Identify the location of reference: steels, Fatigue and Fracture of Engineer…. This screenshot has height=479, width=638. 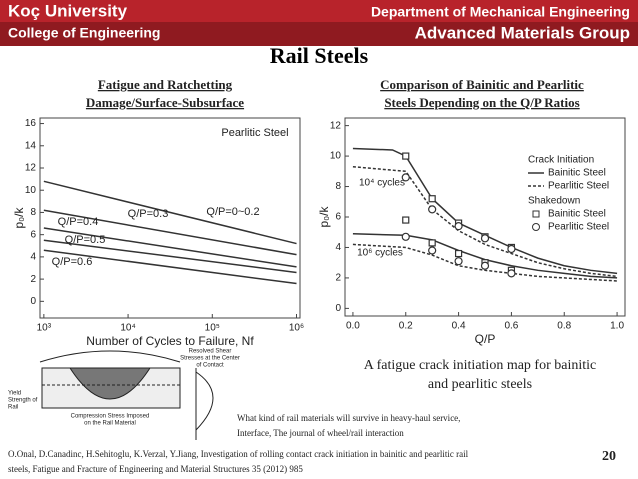
(155, 469).